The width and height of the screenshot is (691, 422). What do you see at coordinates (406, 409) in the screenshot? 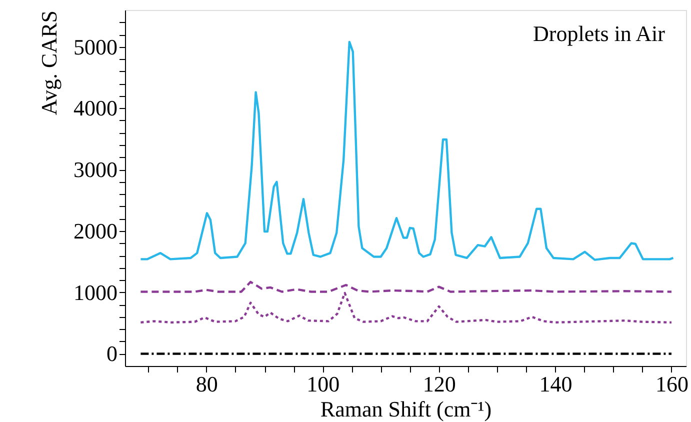
I see `x-axis-title: Raman Shift (cm⁻¹)` at bounding box center [406, 409].